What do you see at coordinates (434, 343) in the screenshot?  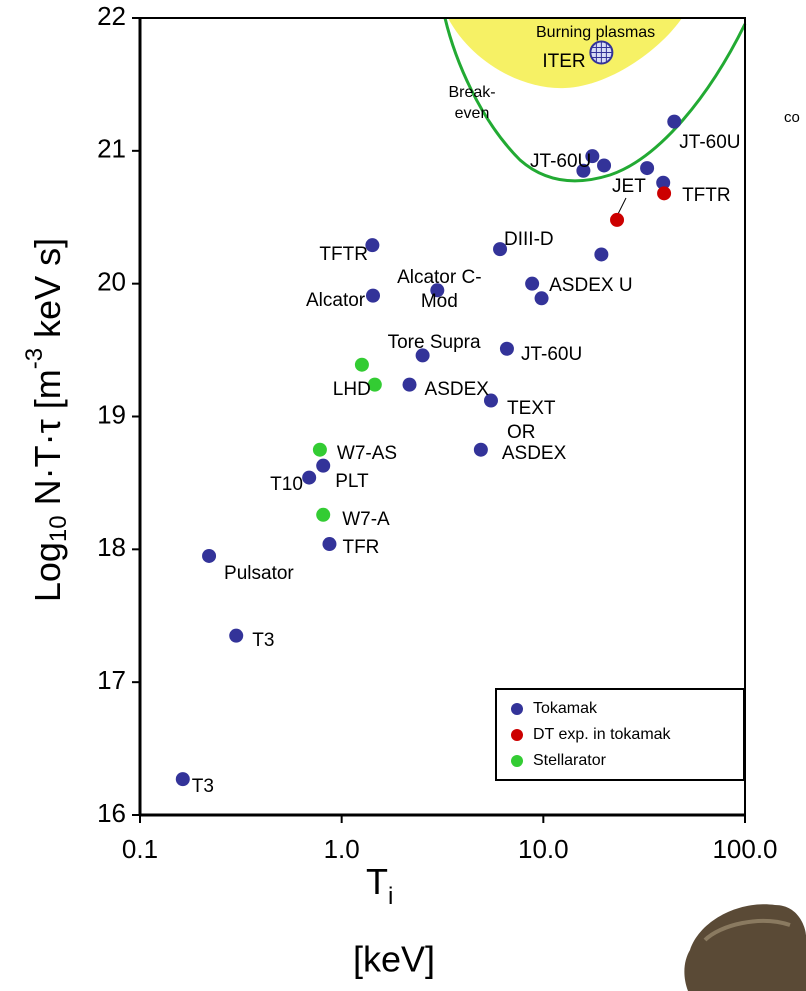 I see `point-label: Tore Supra` at bounding box center [434, 343].